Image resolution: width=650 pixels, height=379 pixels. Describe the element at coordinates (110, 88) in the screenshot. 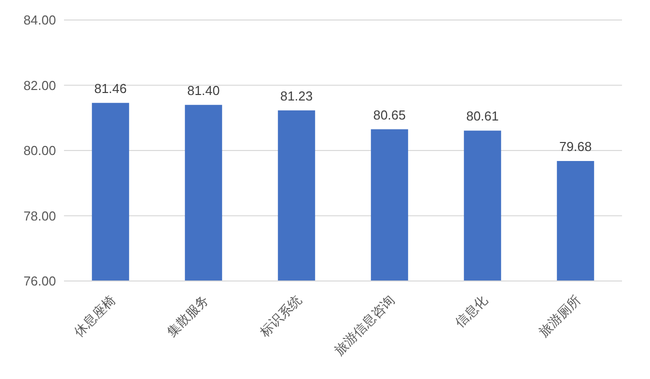

I see `data-label: 81.46` at that location.